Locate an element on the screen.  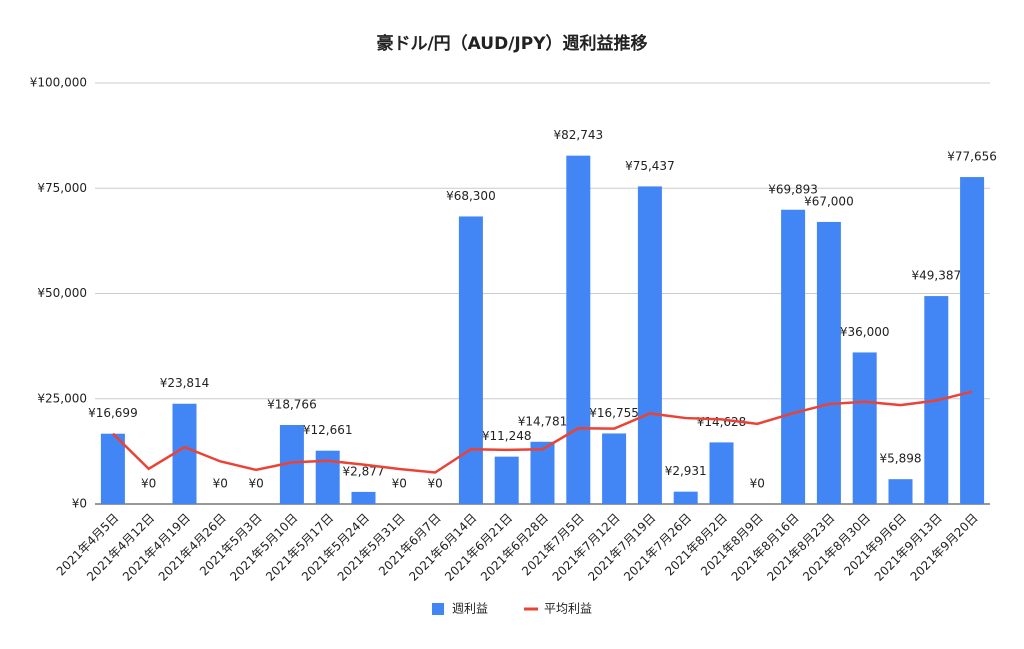
data-label: ¥14,781 is located at coordinates (543, 421).